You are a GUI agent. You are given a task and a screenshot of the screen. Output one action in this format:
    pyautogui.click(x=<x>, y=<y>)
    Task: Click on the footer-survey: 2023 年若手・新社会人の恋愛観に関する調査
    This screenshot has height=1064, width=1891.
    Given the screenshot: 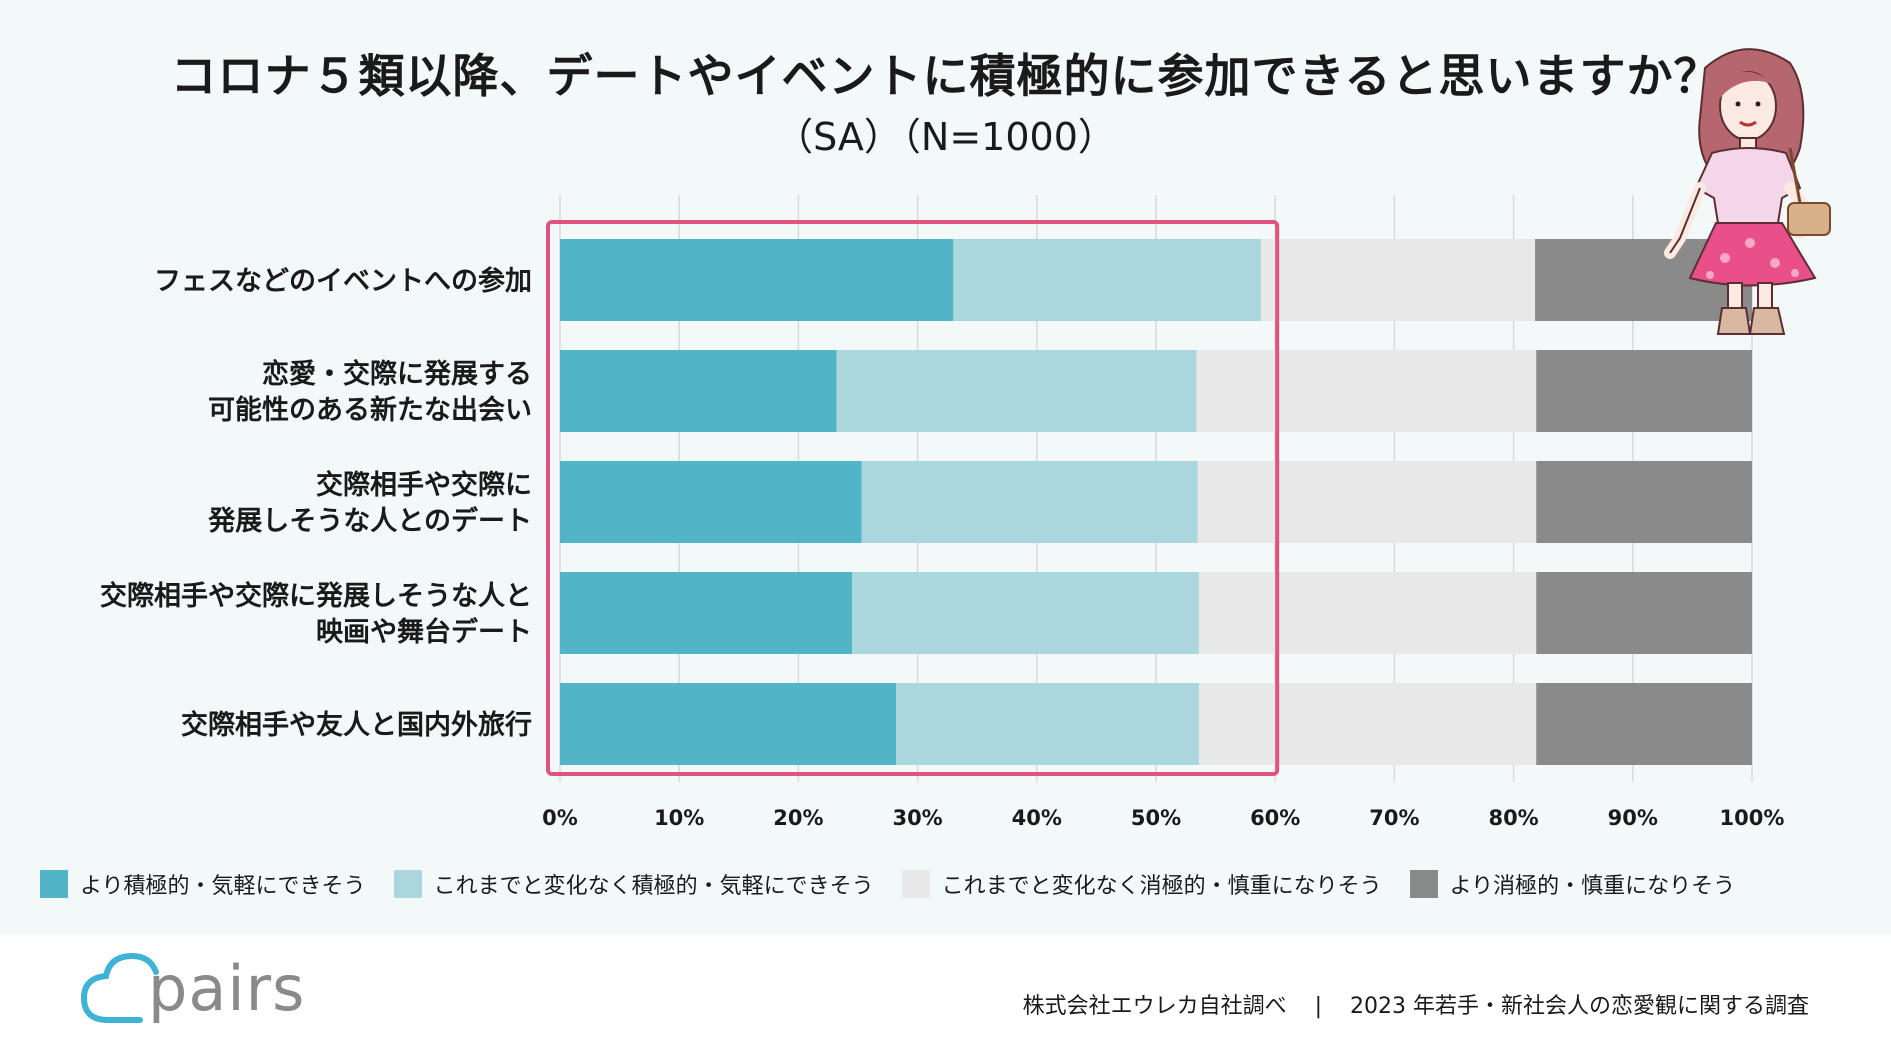 What is the action you would take?
    pyautogui.click(x=1579, y=1006)
    